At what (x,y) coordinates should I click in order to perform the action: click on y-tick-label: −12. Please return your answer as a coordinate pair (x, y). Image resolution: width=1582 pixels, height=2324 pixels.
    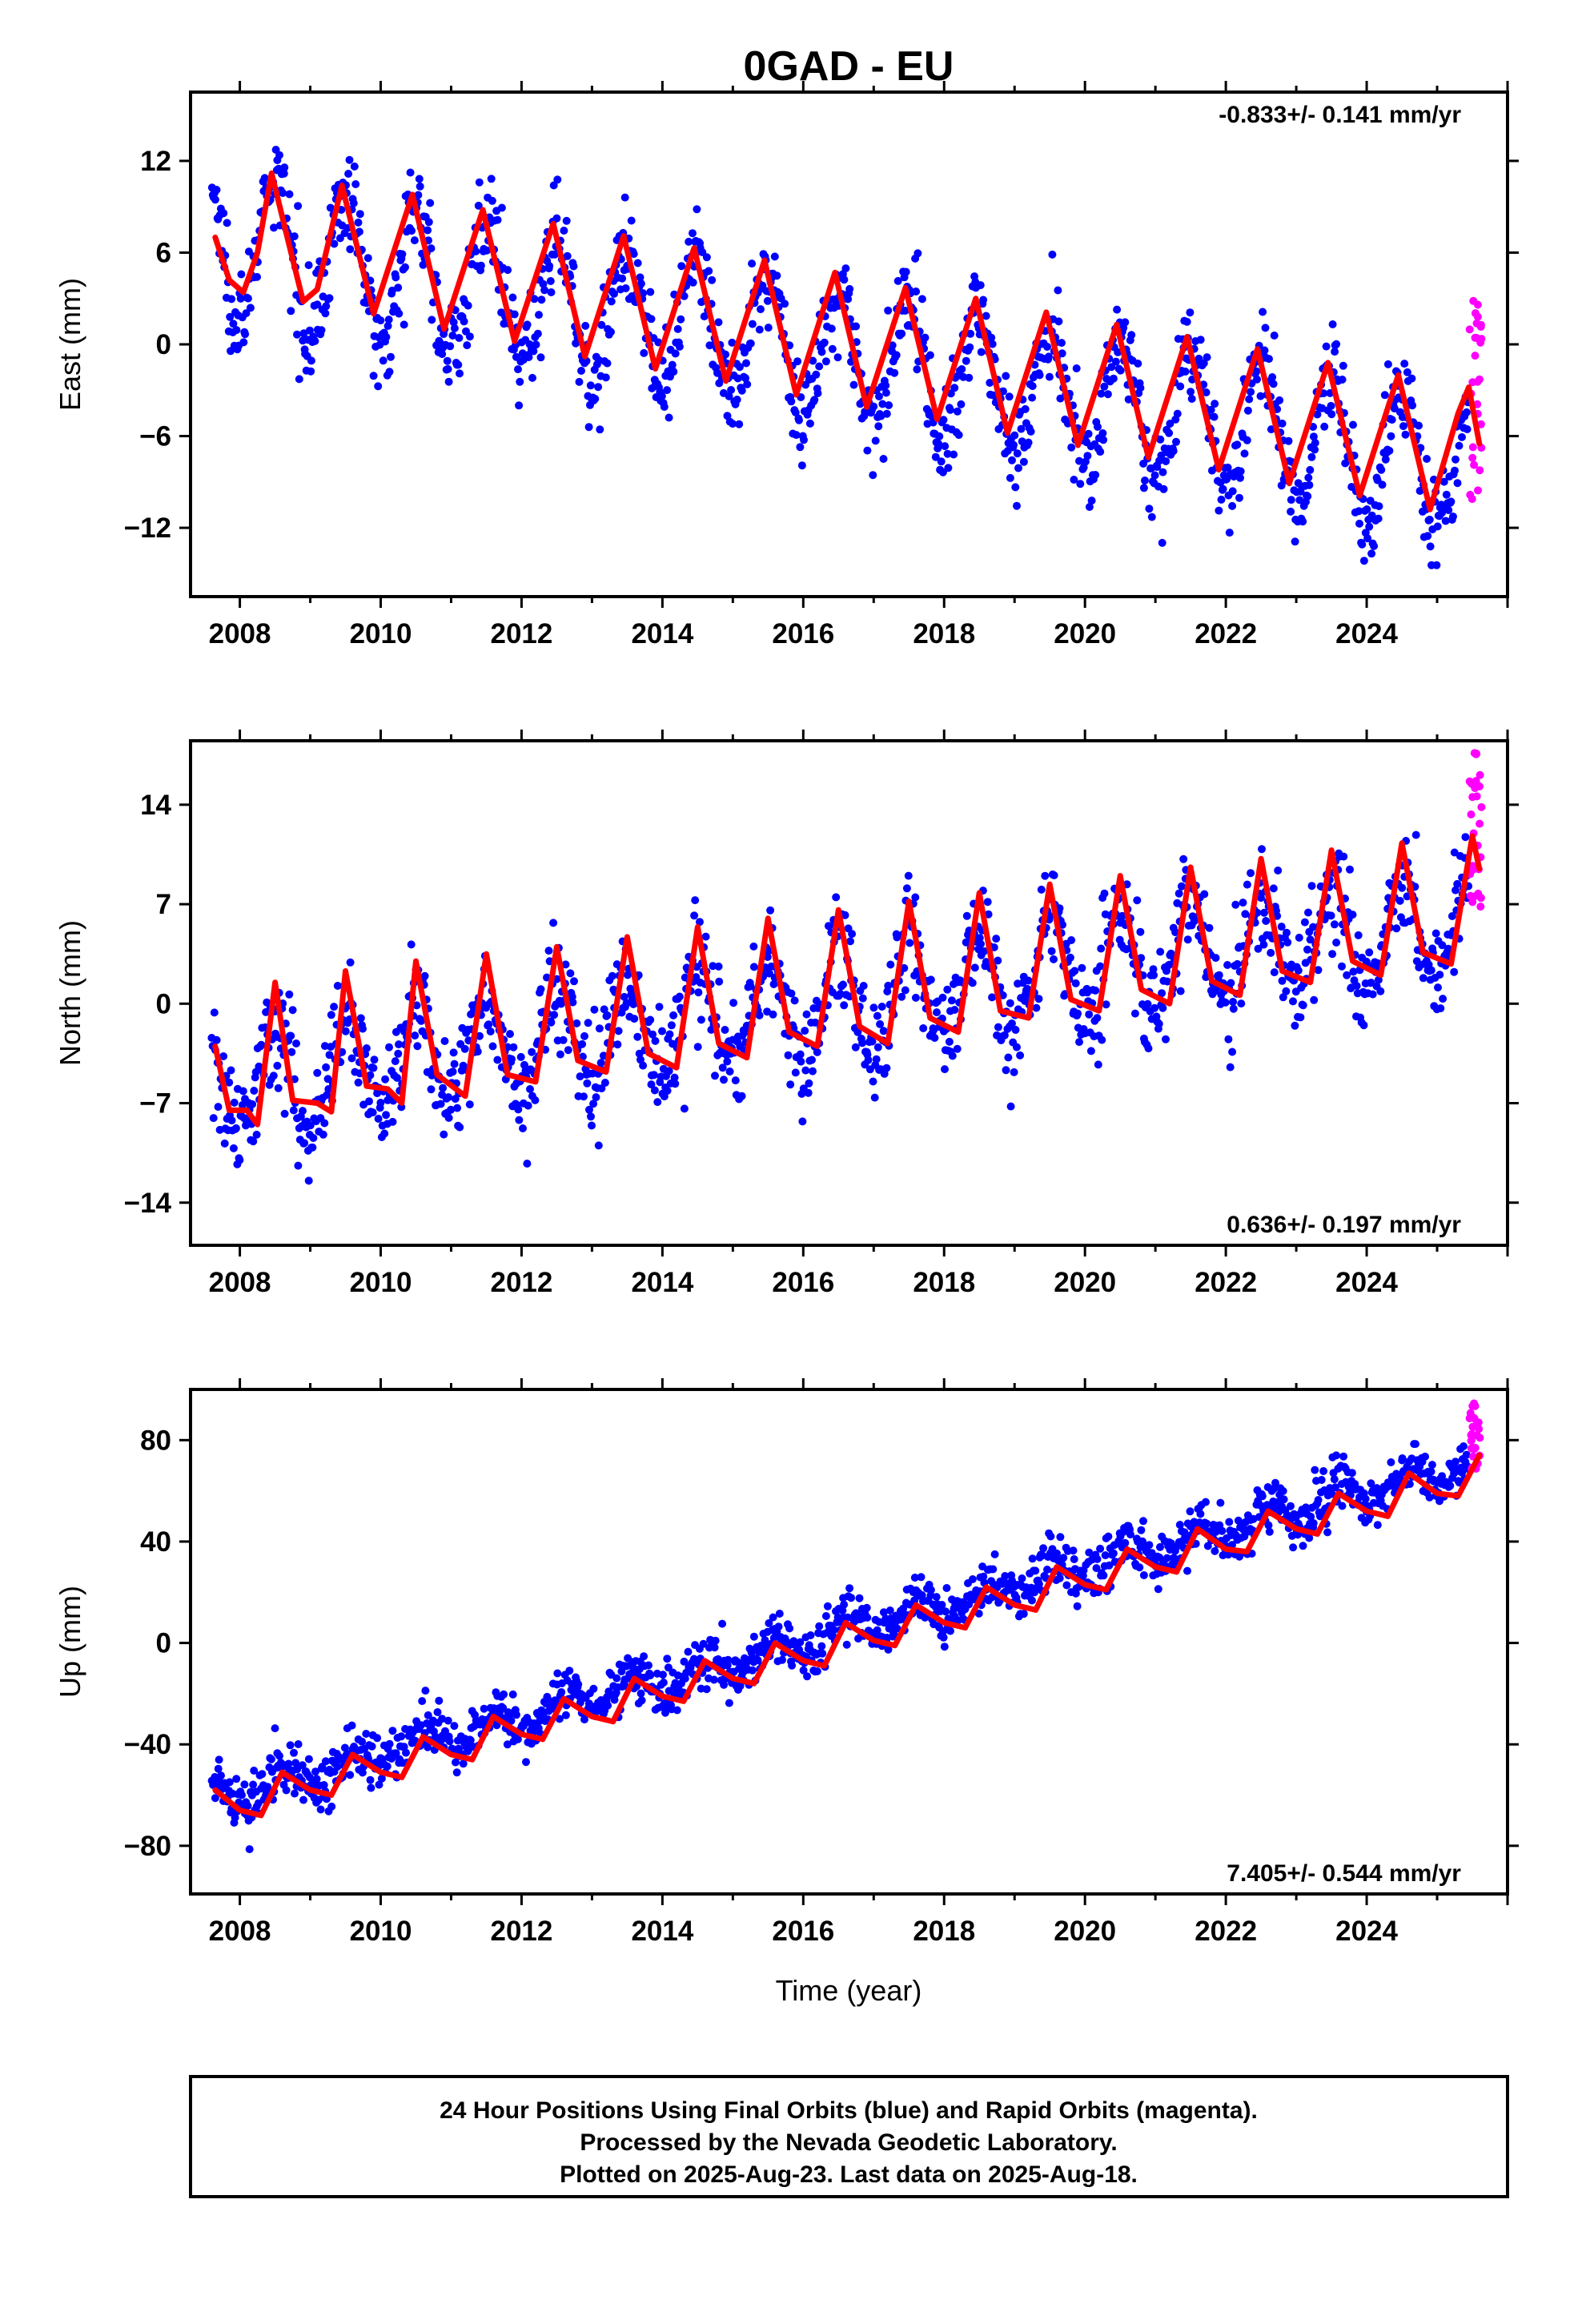
    Looking at the image, I should click on (147, 528).